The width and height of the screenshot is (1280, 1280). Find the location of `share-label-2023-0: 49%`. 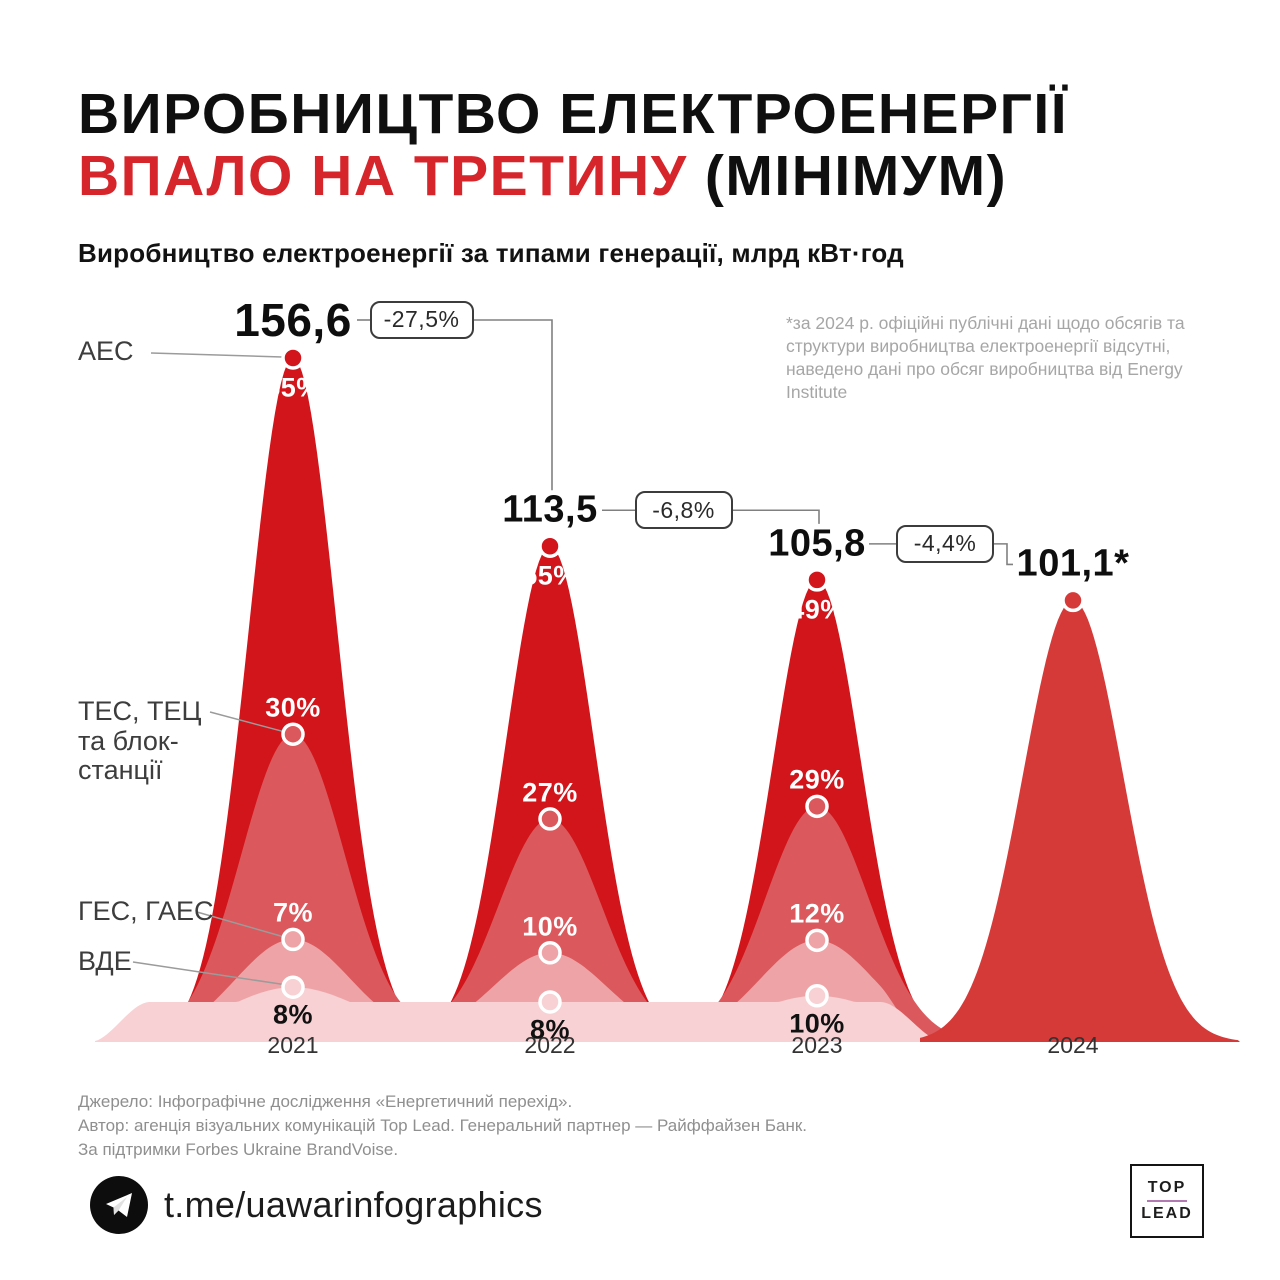

share-label-2023-0: 49% is located at coordinates (817, 609).